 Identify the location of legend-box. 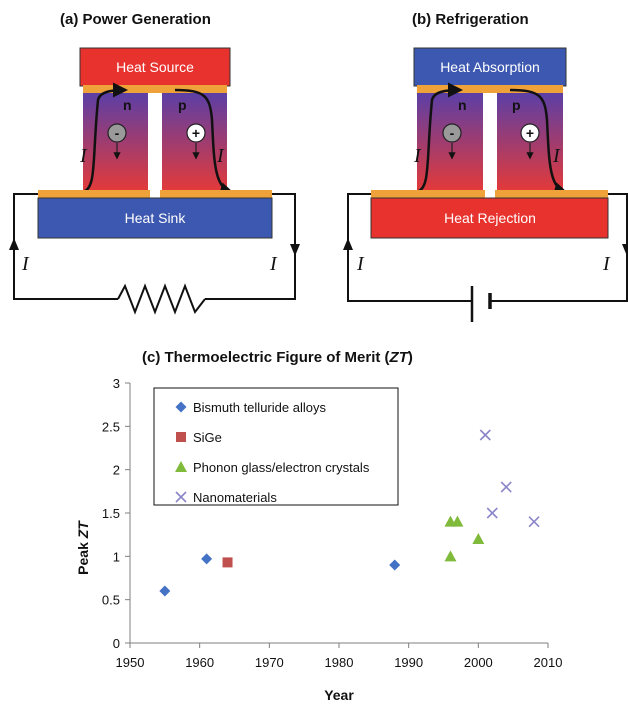
(276, 446).